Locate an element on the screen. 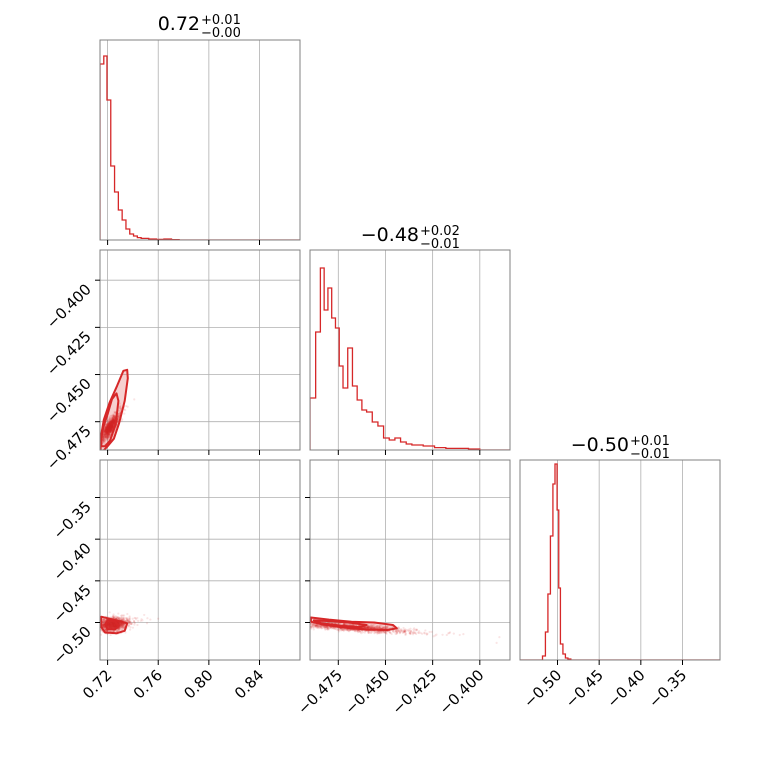  panel-r1-c0: −0.475−0.450−0.425−0.400 is located at coordinates (172, 361).